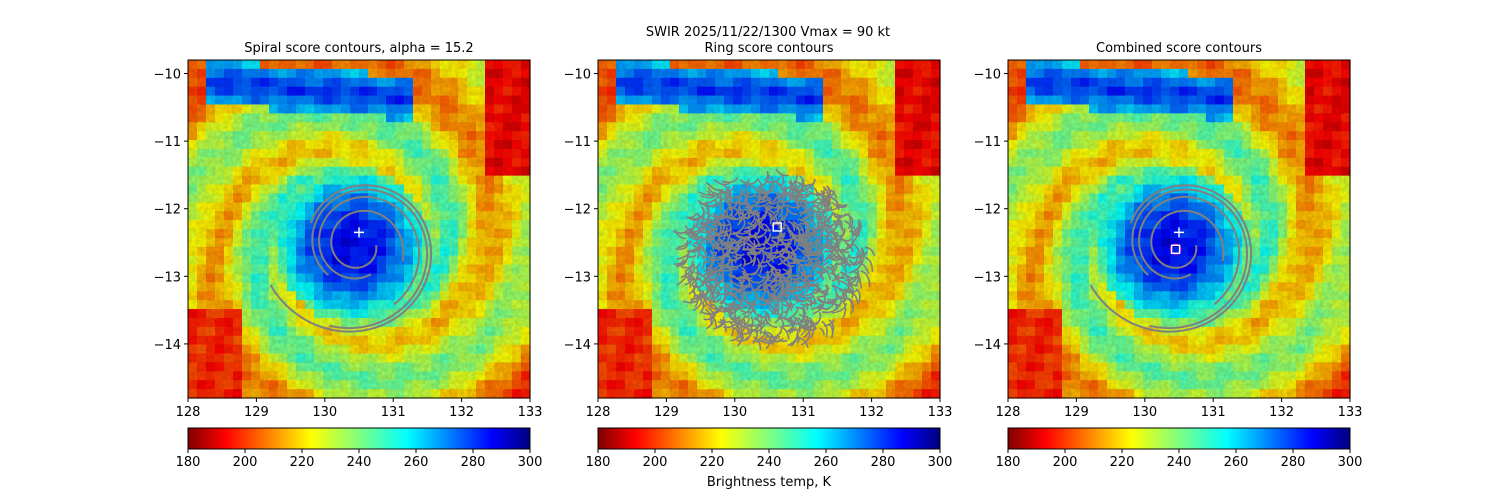 The image size is (1500, 500). I want to click on colorbar-label: Brightness temp, K, so click(769, 482).